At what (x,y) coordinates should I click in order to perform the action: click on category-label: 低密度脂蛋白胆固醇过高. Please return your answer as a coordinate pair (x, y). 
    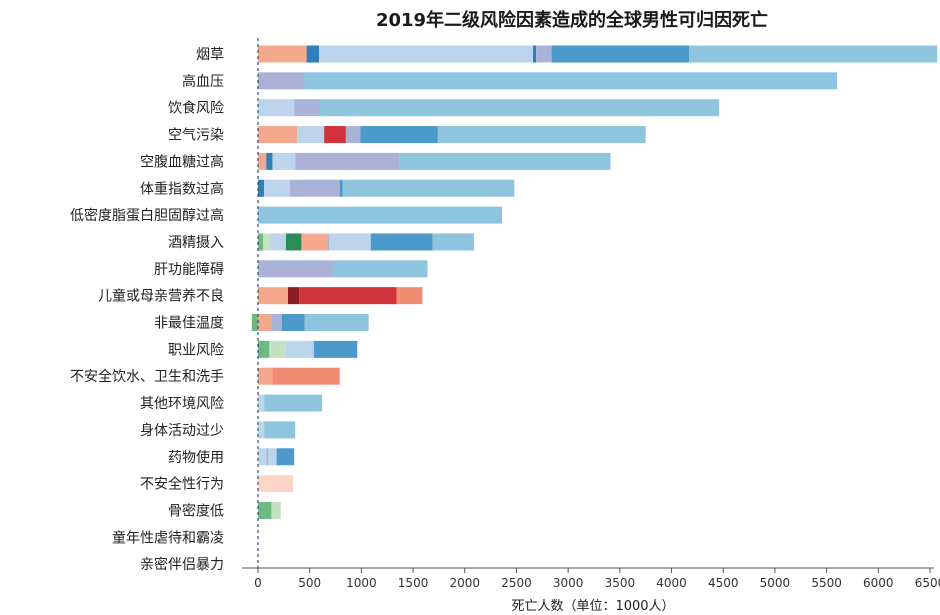
    Looking at the image, I should click on (147, 215).